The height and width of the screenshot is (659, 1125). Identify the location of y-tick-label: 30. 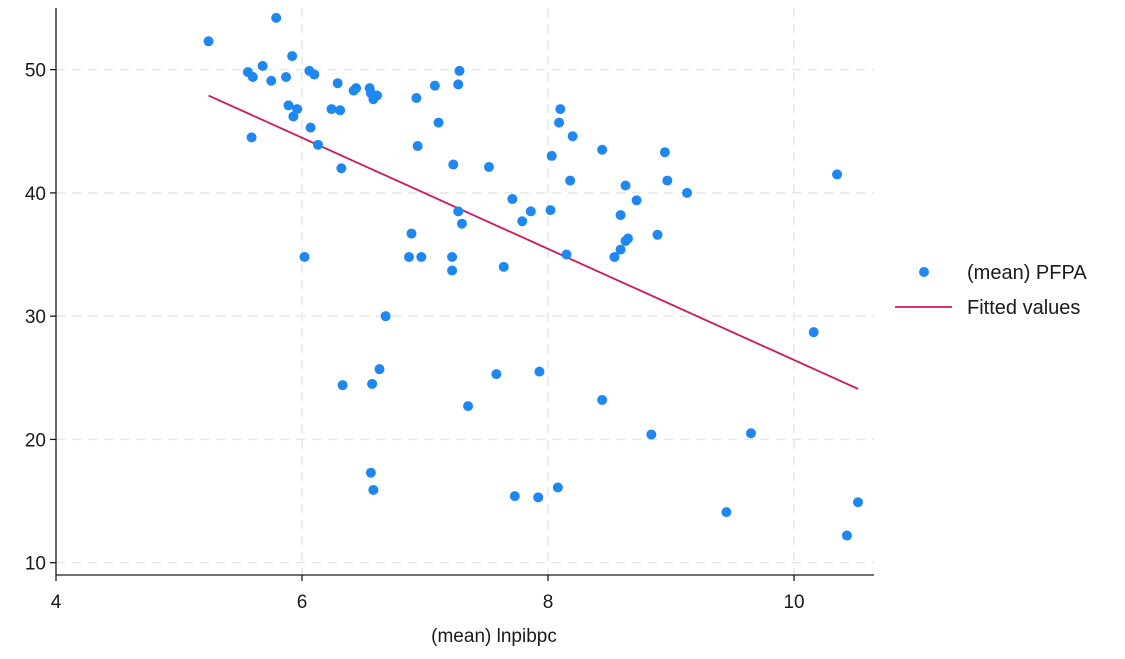
(35, 317).